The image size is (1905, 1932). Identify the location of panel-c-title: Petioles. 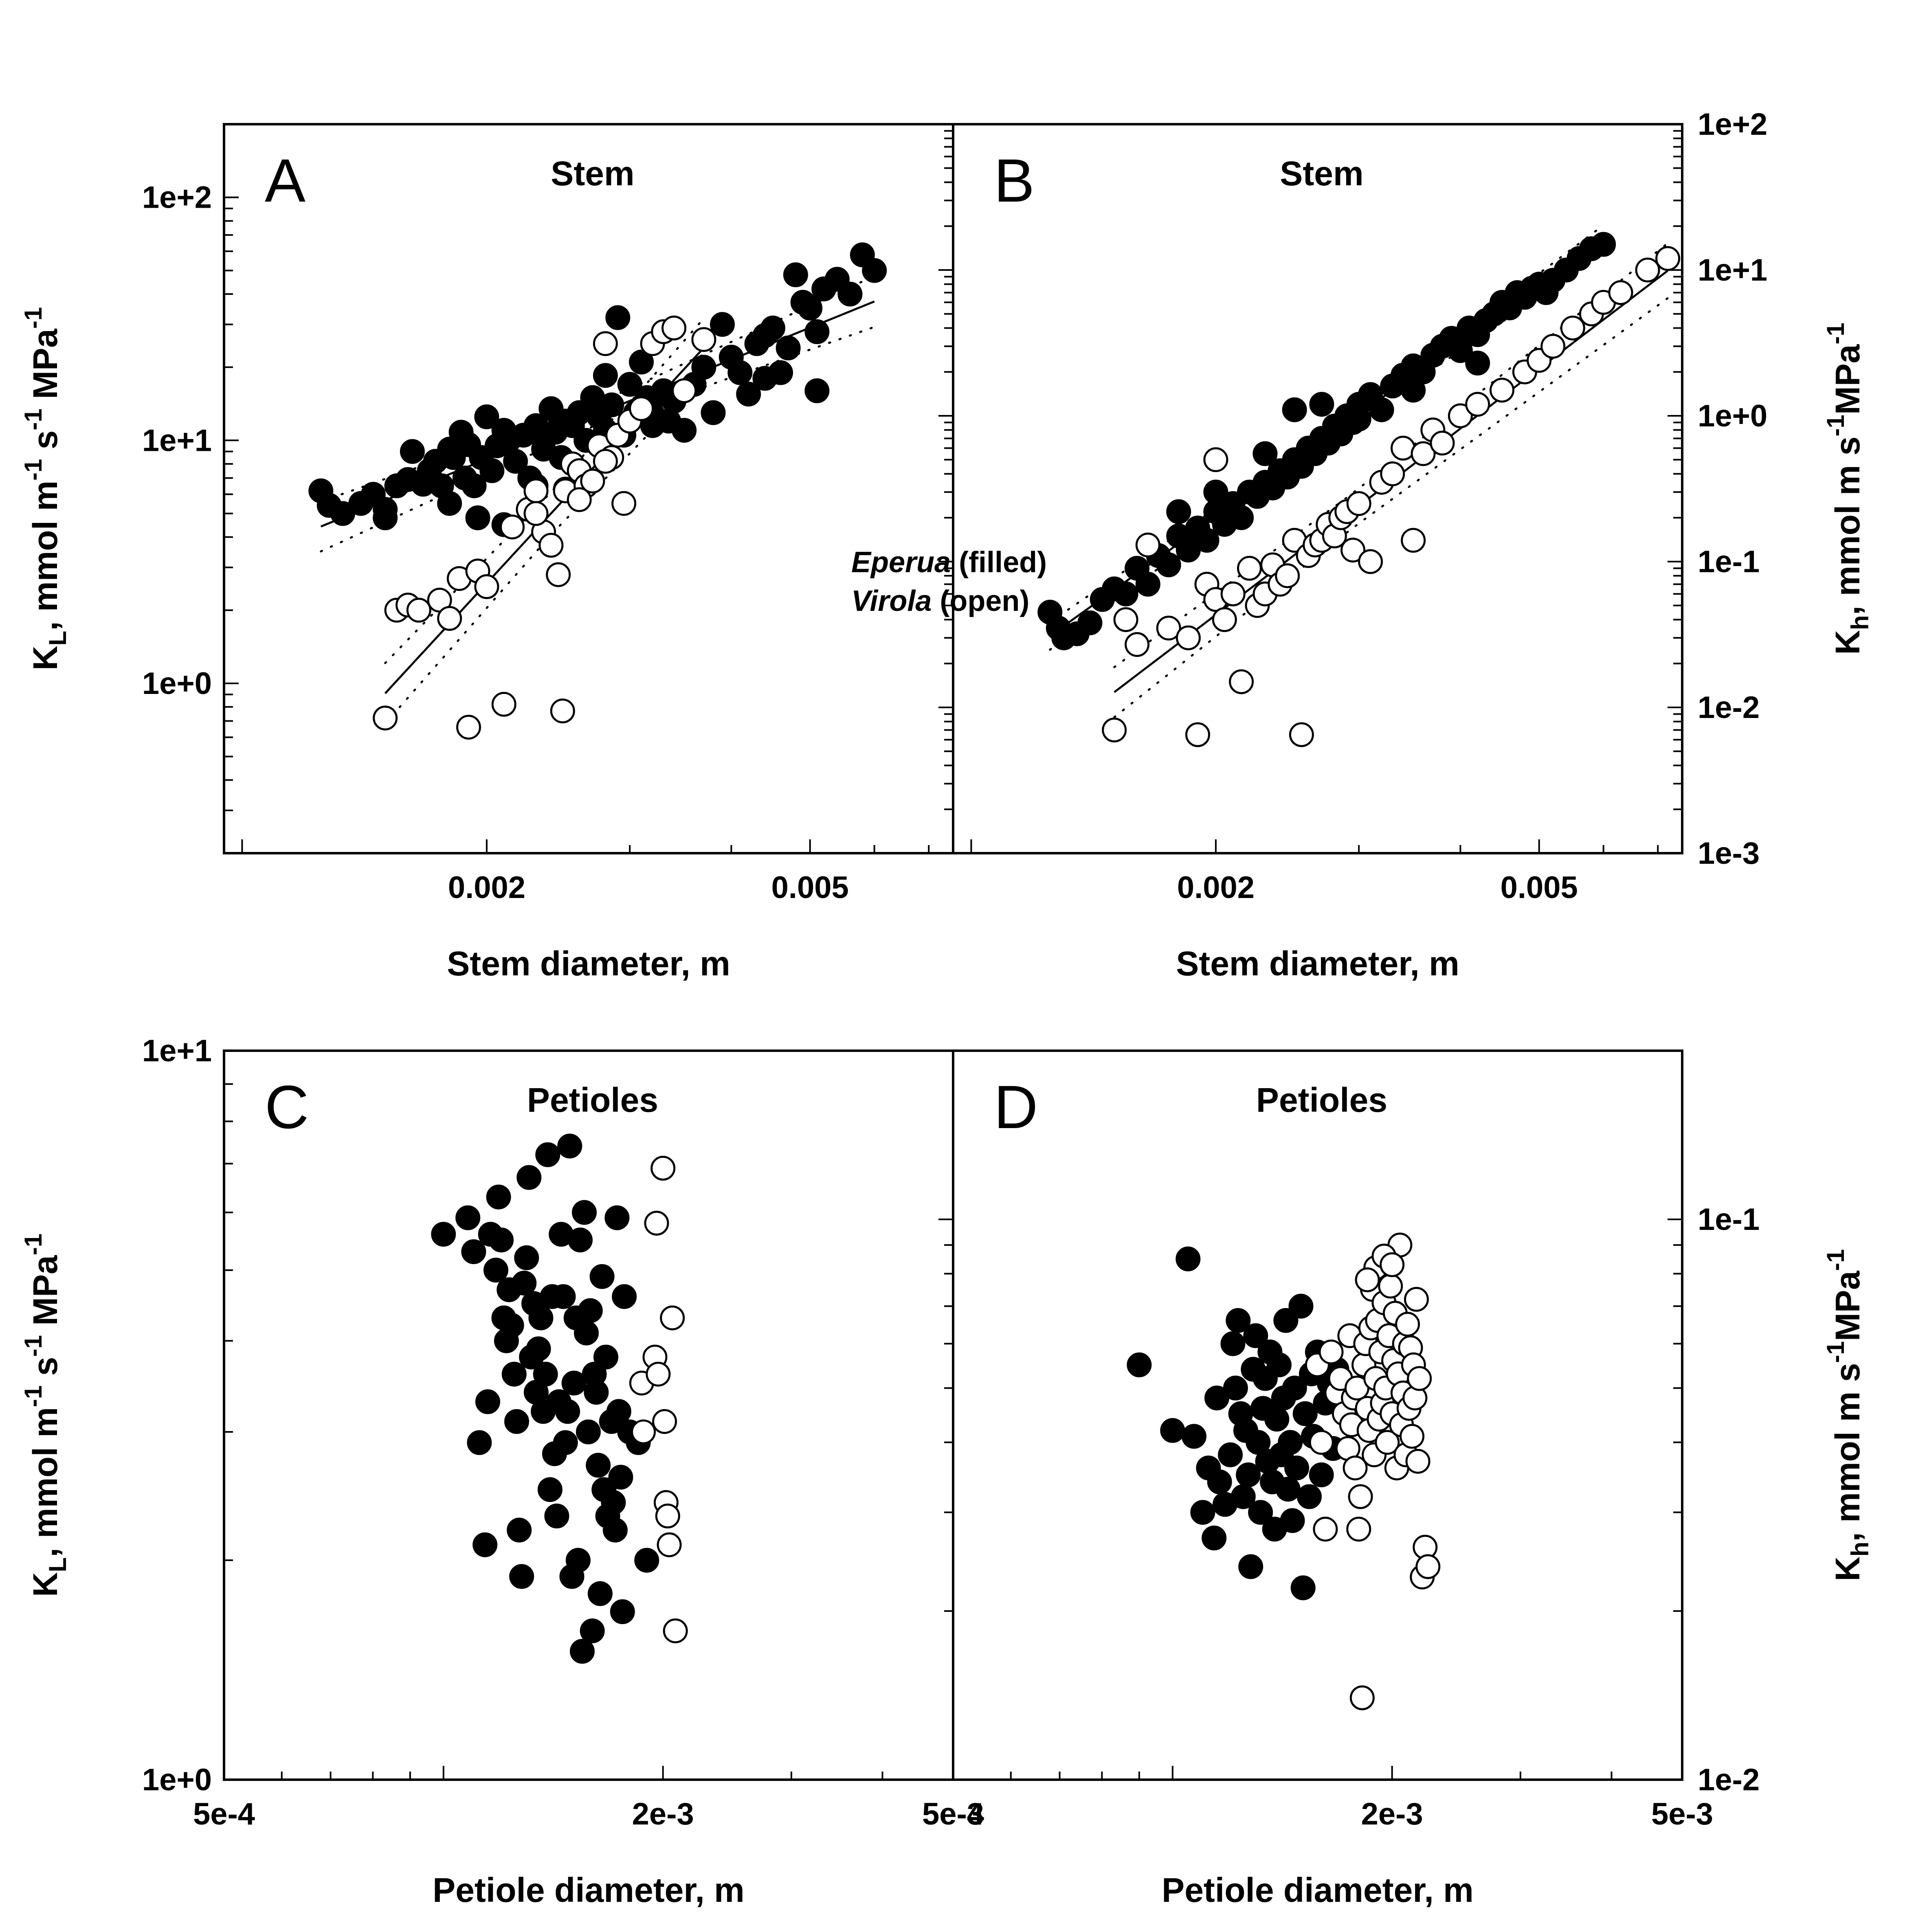
(592, 1100).